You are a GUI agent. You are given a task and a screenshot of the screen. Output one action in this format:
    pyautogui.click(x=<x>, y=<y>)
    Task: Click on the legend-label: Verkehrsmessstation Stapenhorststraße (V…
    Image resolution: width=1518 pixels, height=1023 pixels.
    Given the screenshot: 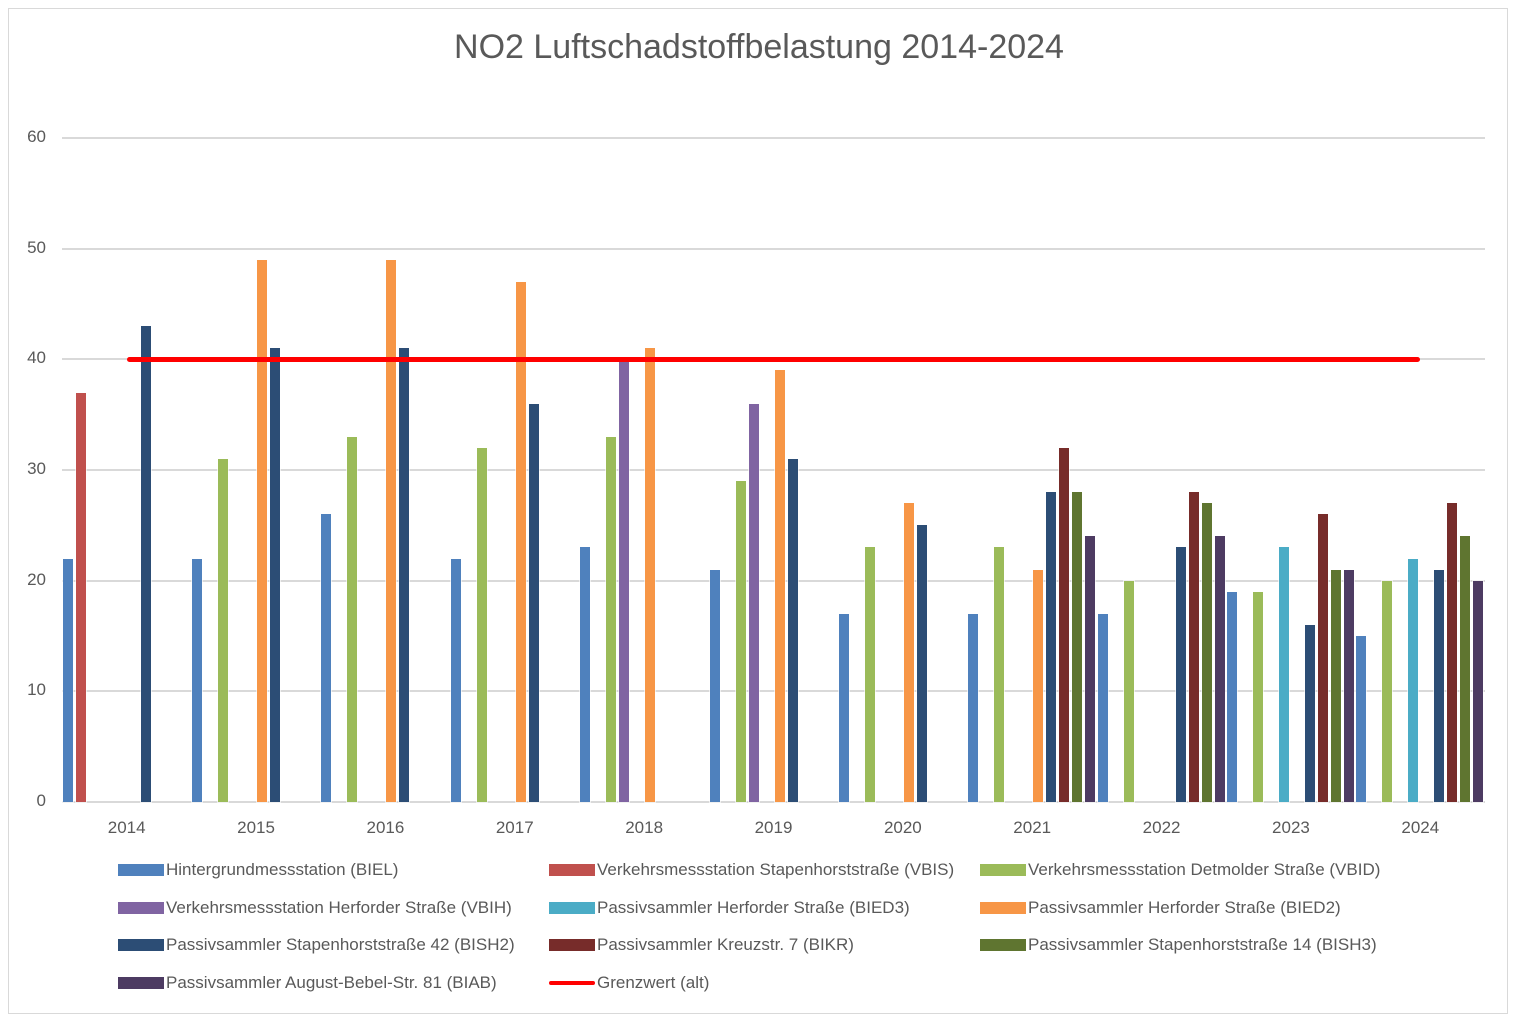 What is the action you would take?
    pyautogui.click(x=776, y=869)
    